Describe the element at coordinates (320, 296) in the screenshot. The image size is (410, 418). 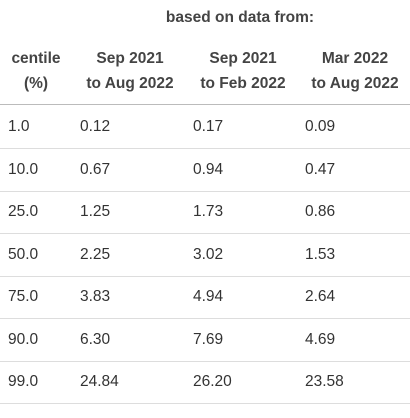
I see `table-cell: 2.64` at that location.